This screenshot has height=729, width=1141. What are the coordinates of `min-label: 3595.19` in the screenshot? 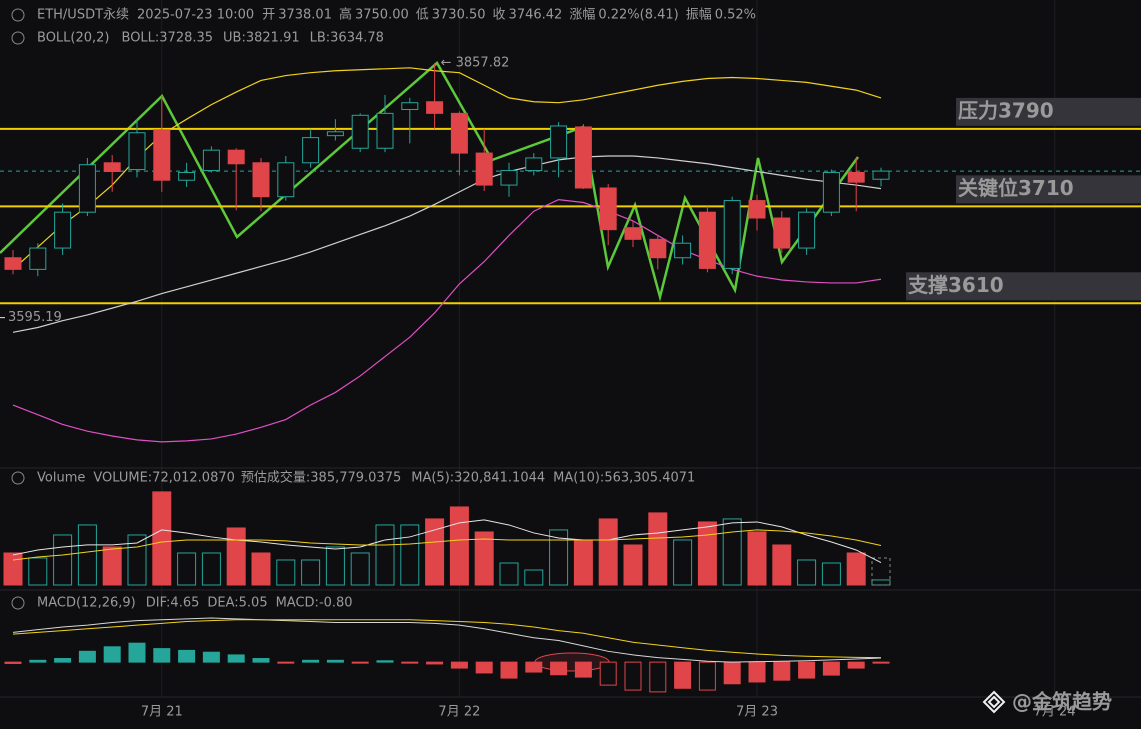 It's located at (35, 317).